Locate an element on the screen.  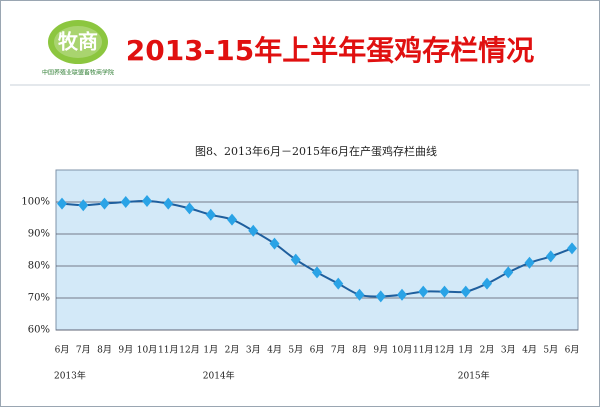
logo-caption: 中国养殖业联盟畜牧商学院 is located at coordinates (78, 73).